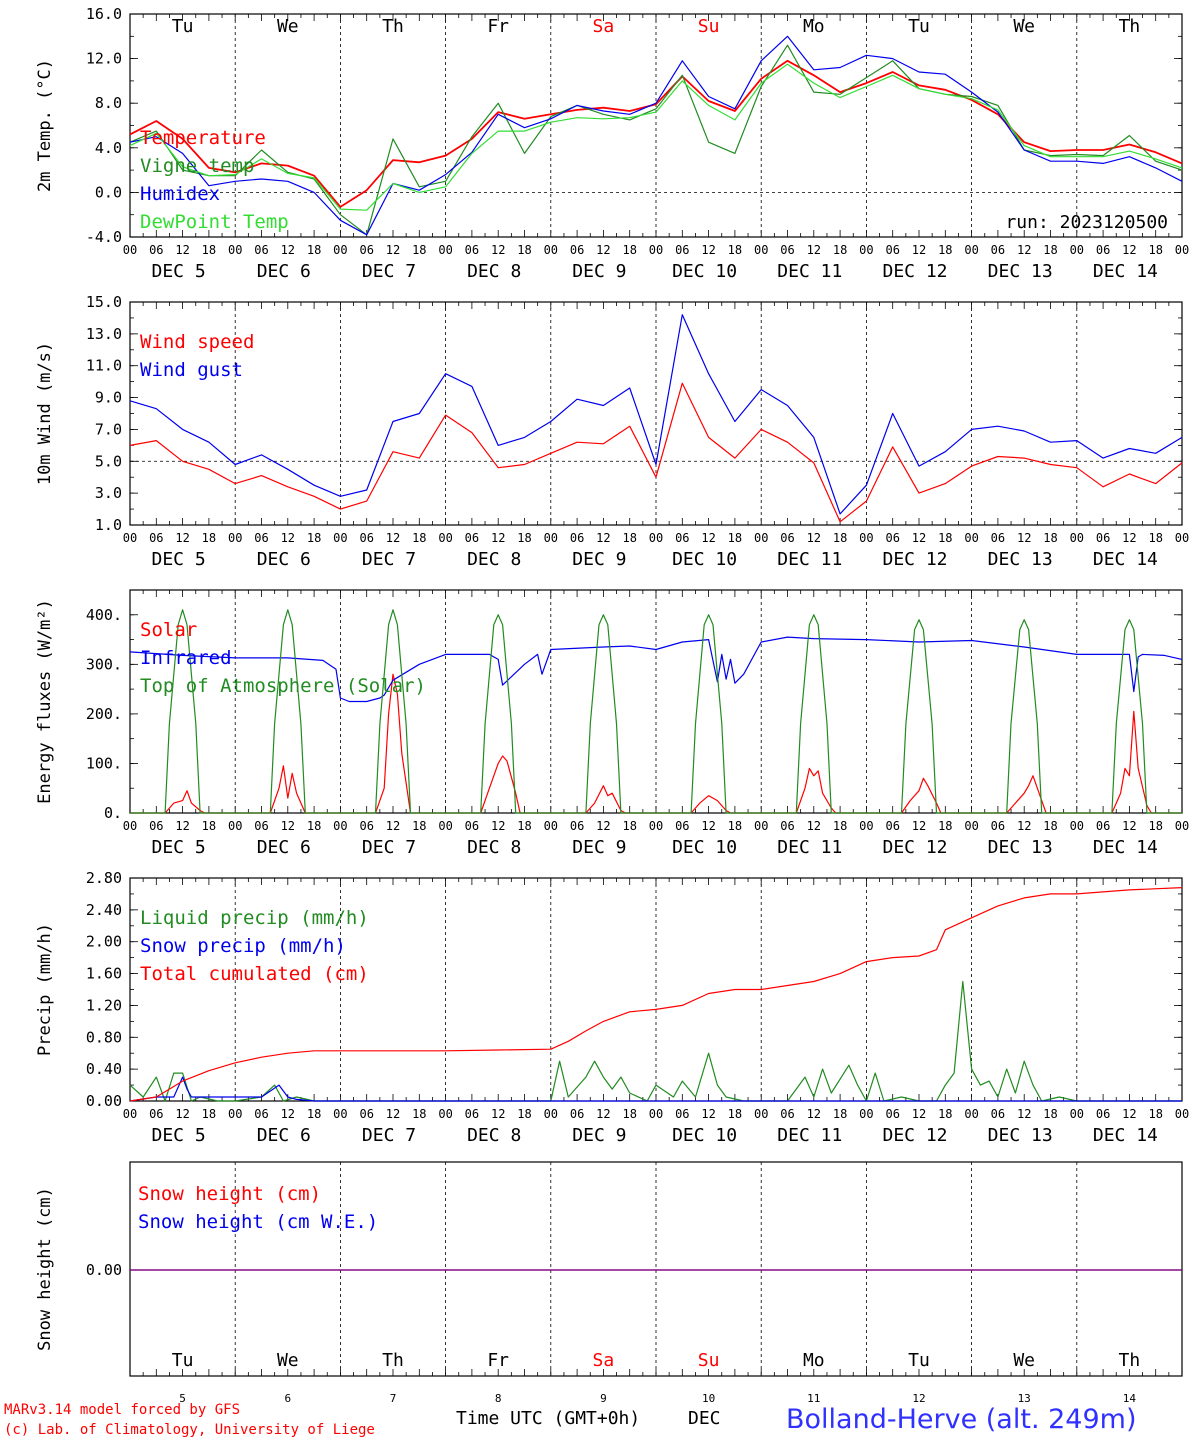 Image resolution: width=1194 pixels, height=1440 pixels. What do you see at coordinates (918, 1398) in the screenshot?
I see `day-number-label: 12` at bounding box center [918, 1398].